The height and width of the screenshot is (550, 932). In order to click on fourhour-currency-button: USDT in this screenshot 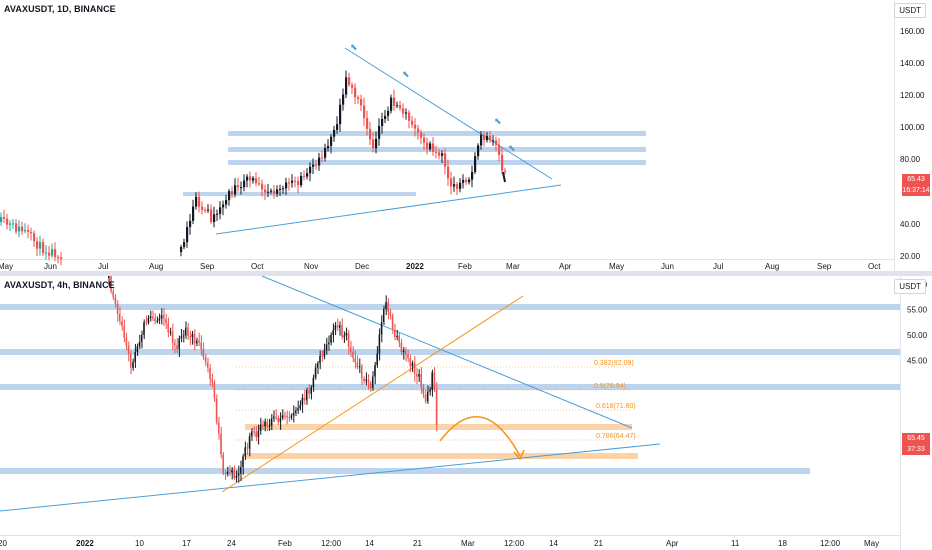, I will do `click(910, 286)`.